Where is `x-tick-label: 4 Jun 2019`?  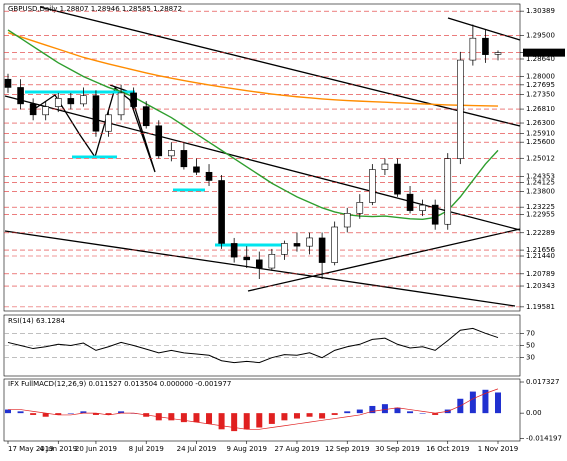 x-tick-label: 4 Jun 2019 is located at coordinates (58, 449).